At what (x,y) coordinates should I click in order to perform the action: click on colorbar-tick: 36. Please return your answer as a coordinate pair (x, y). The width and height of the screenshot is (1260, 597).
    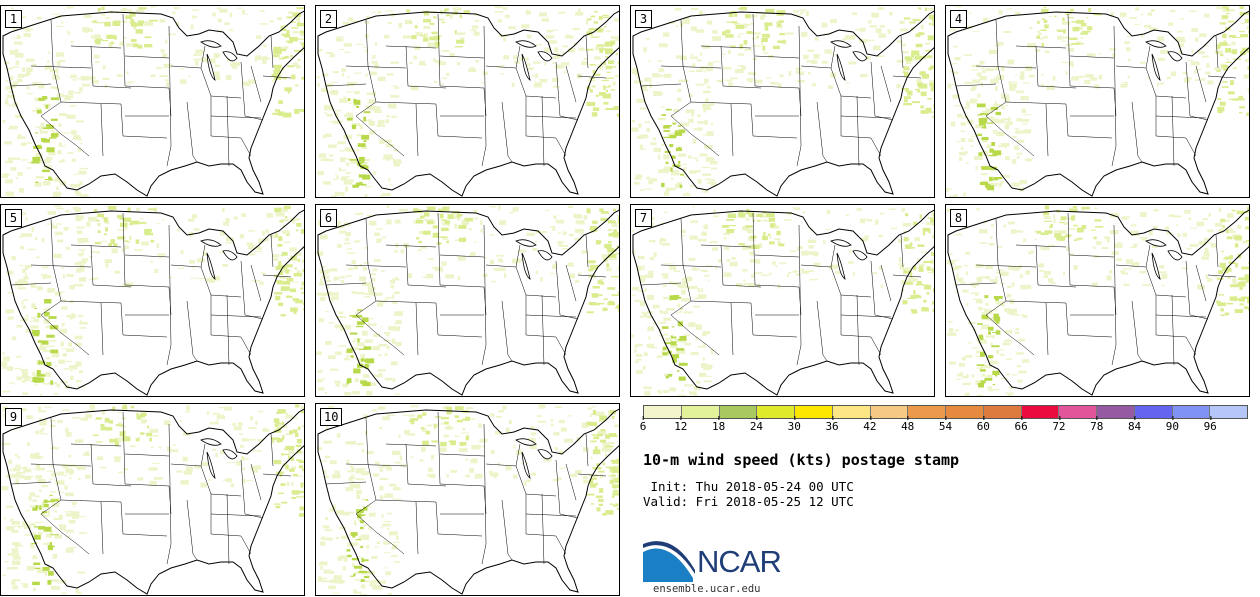
    Looking at the image, I should click on (832, 424).